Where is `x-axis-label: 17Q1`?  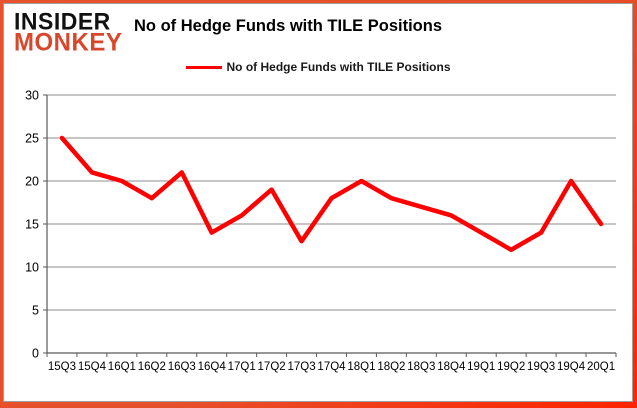 x-axis-label: 17Q1 is located at coordinates (242, 367).